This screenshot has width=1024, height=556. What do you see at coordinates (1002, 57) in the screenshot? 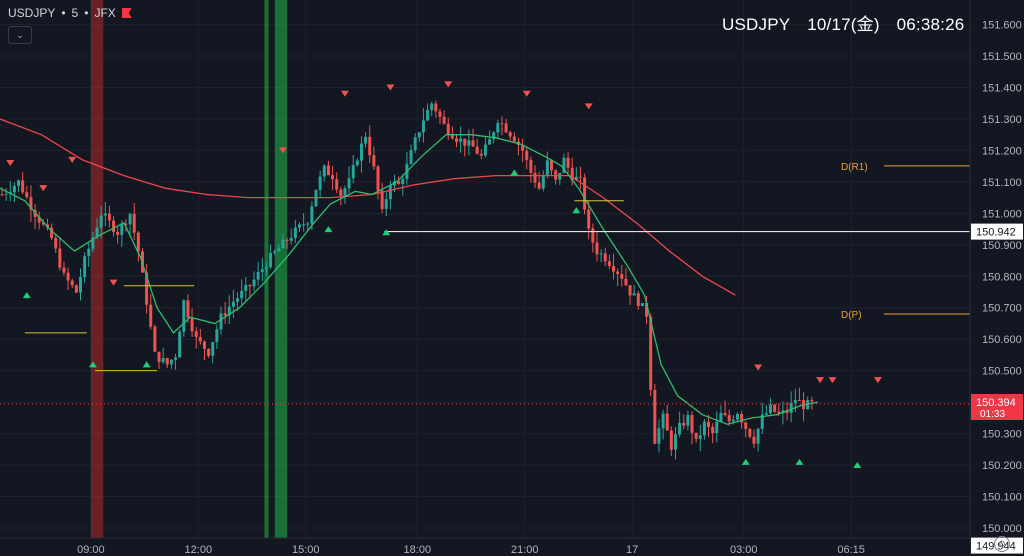
I see `y-tick-label: 151.500` at bounding box center [1002, 57].